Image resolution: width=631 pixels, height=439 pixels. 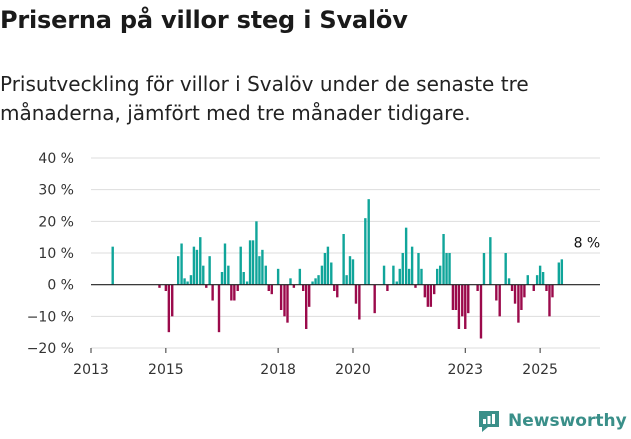 I want to click on newsworthy-logo: Newsworthy, so click(x=551, y=421).